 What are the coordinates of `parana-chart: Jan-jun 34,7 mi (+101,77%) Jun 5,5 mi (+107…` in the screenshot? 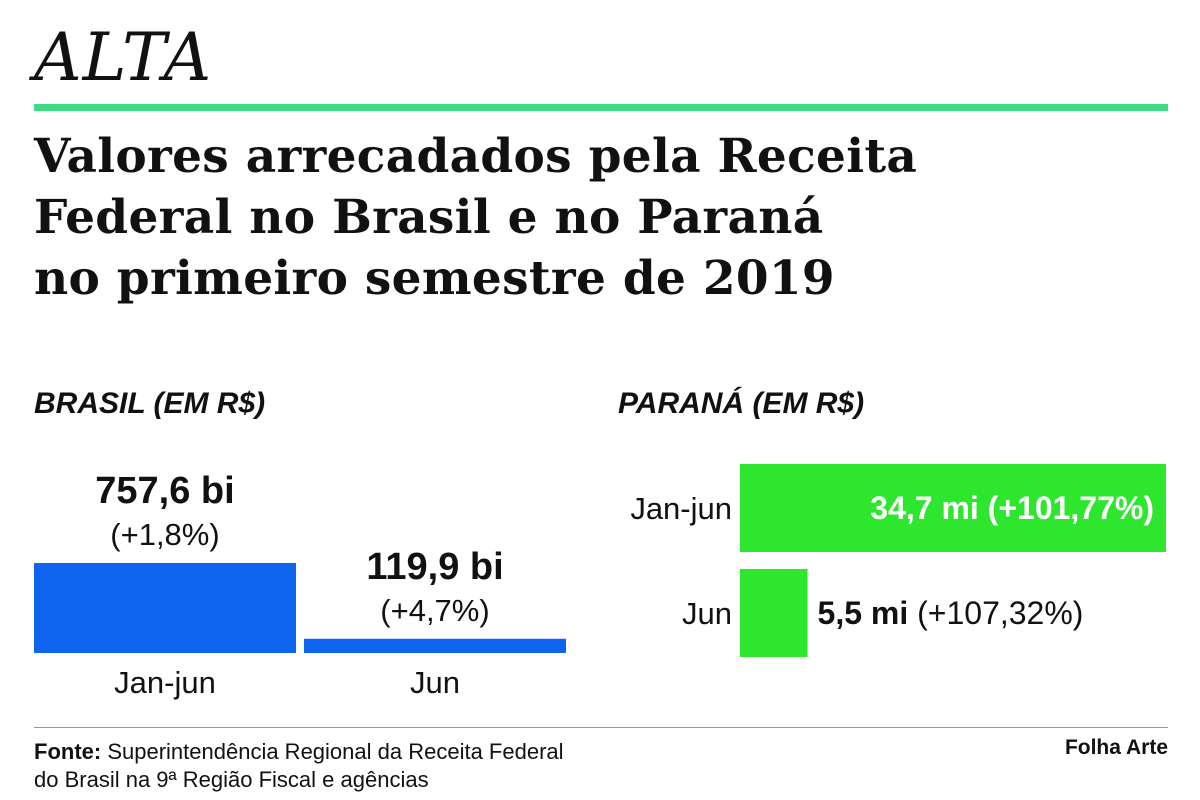 It's located at (898, 560).